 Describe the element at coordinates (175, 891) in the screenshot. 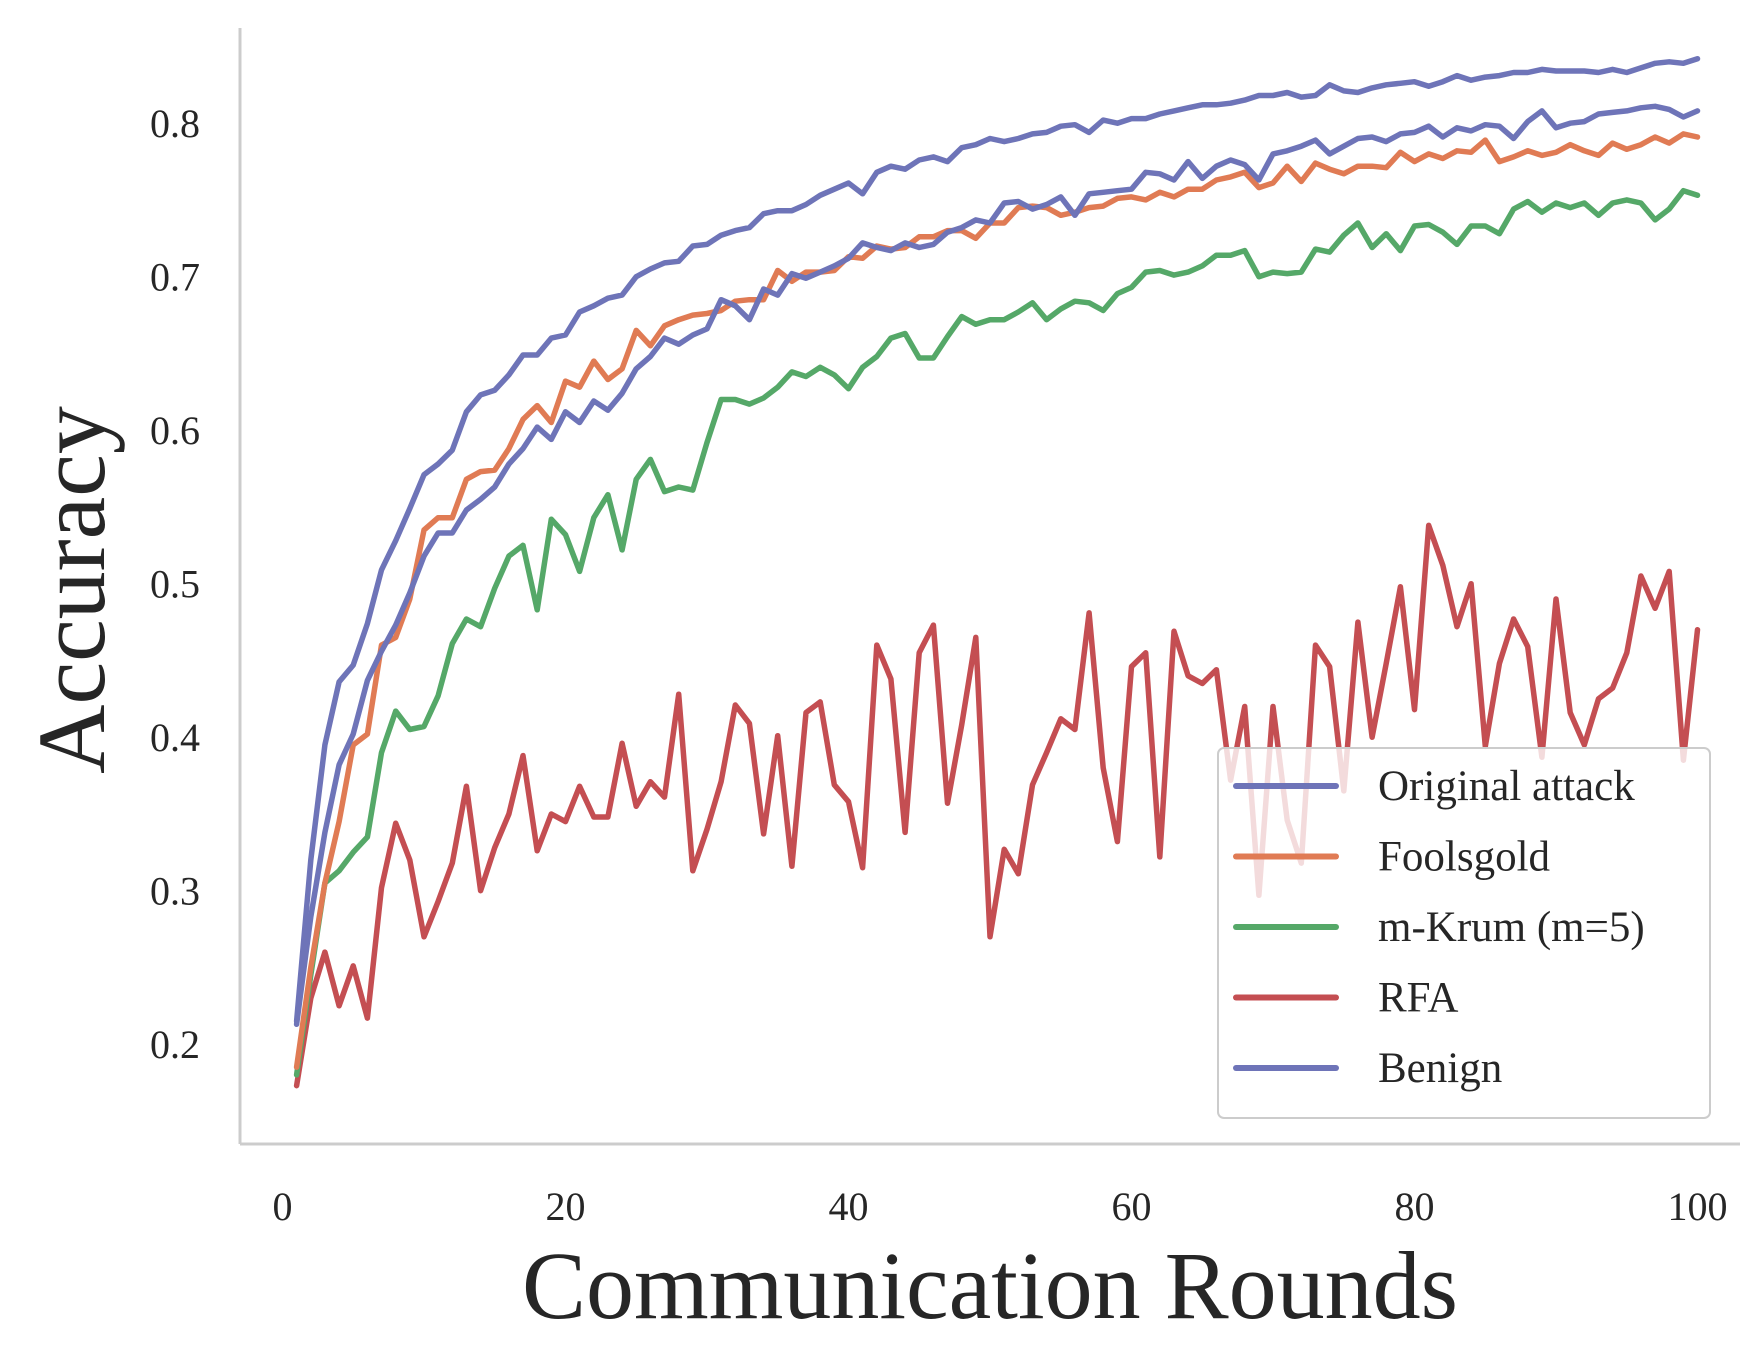

I see `y-tick-label: 0.3` at that location.